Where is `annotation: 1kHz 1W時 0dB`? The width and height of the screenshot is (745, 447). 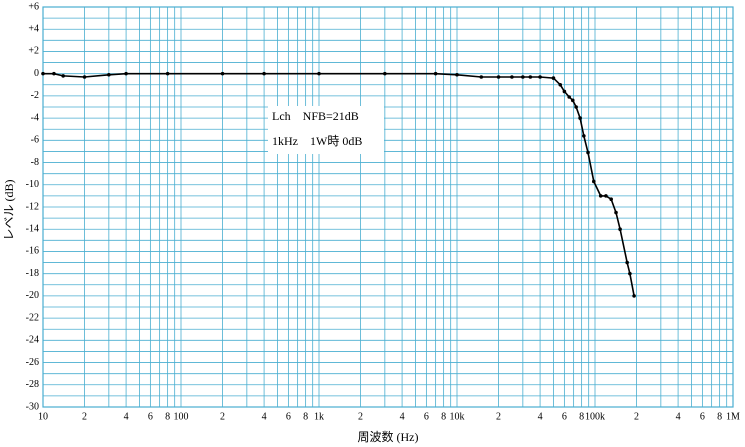
annotation: 1kHz 1W時 0dB is located at coordinates (317, 141).